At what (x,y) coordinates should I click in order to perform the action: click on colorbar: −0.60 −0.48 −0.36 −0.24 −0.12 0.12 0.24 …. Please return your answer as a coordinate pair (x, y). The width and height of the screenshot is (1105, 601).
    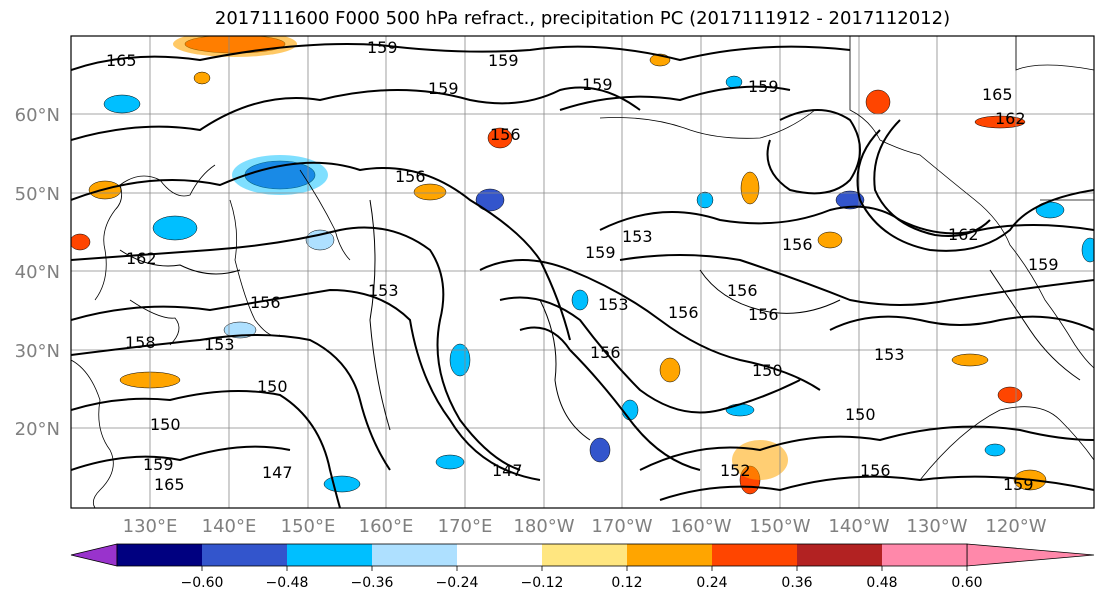
    Looking at the image, I should click on (582, 567).